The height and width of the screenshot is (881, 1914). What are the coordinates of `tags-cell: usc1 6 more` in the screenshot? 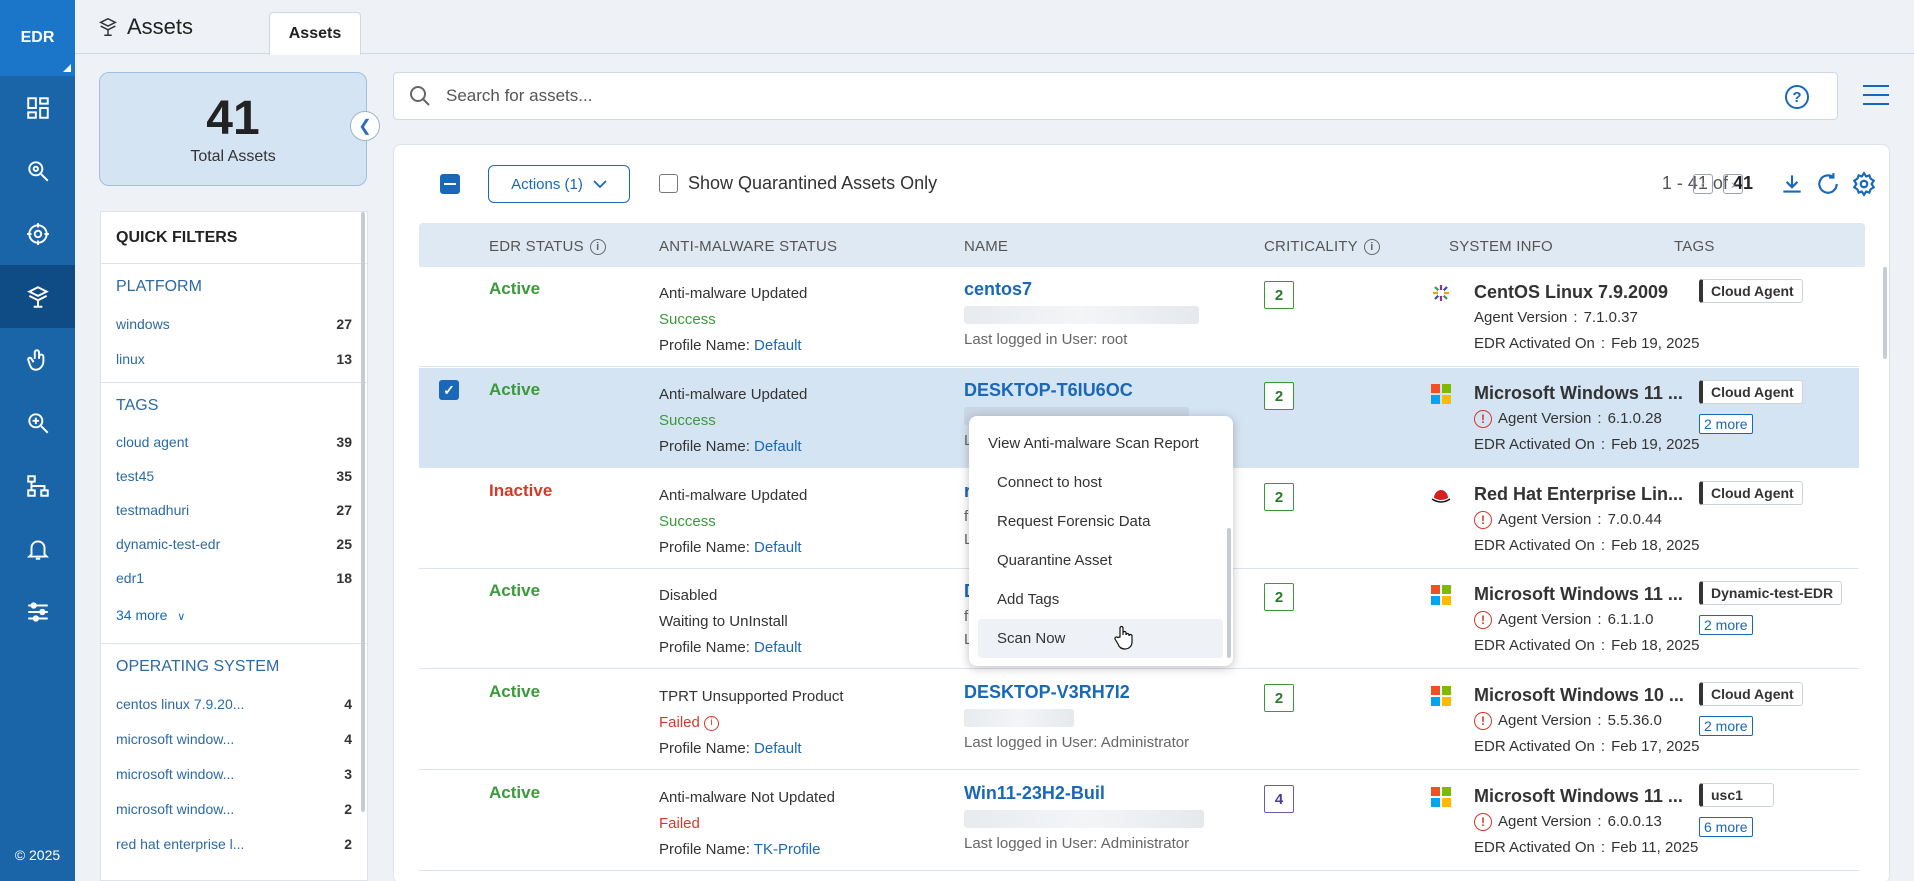 It's located at (1736, 810).